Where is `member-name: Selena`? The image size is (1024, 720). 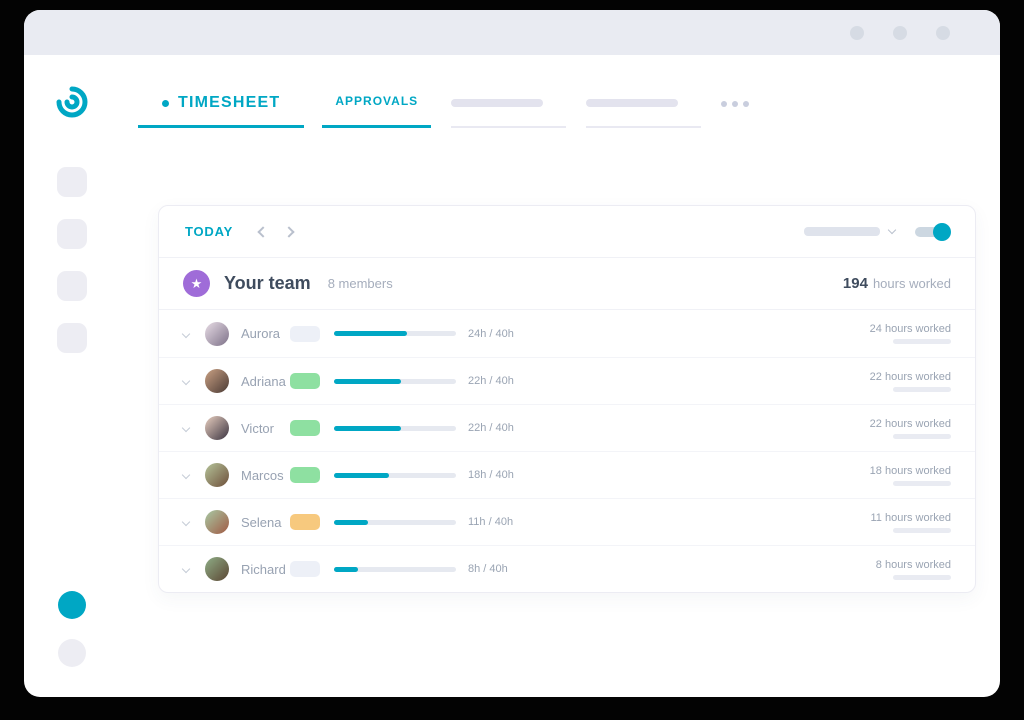 member-name: Selena is located at coordinates (261, 522).